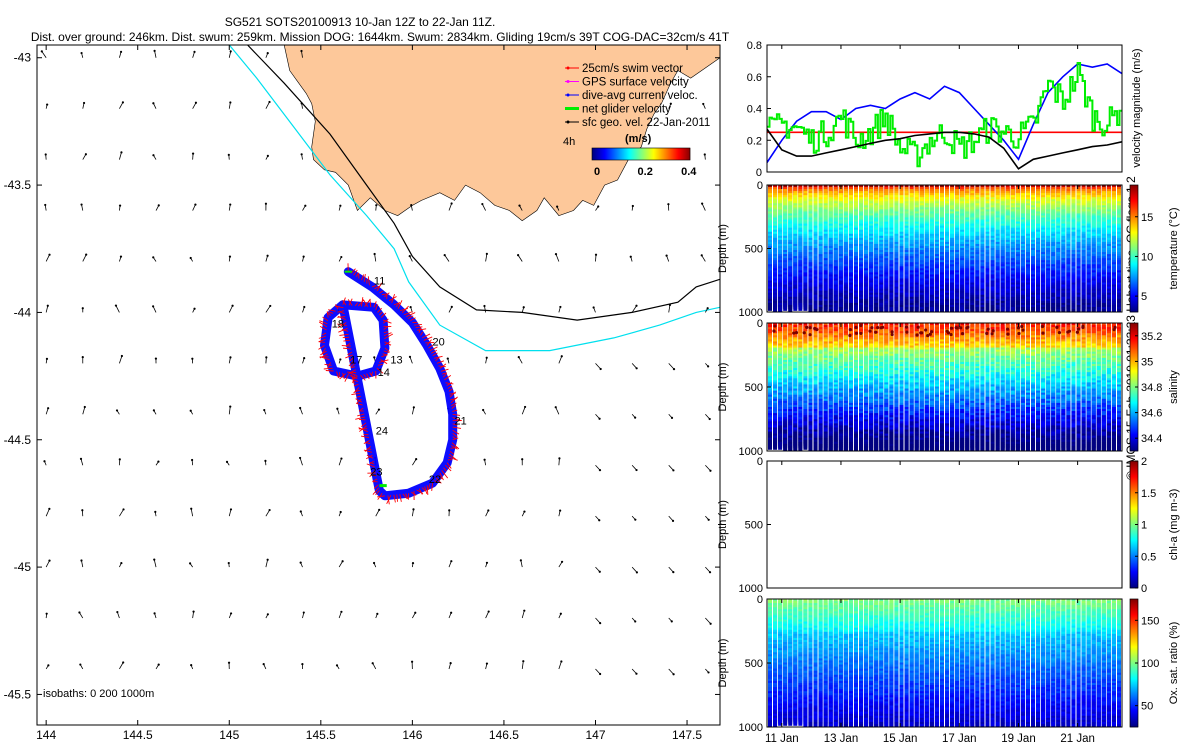 Image resolution: width=1200 pixels, height=750 pixels. I want to click on legend-entry: sfc geo. vel. 22-Jan-2011, so click(646, 123).